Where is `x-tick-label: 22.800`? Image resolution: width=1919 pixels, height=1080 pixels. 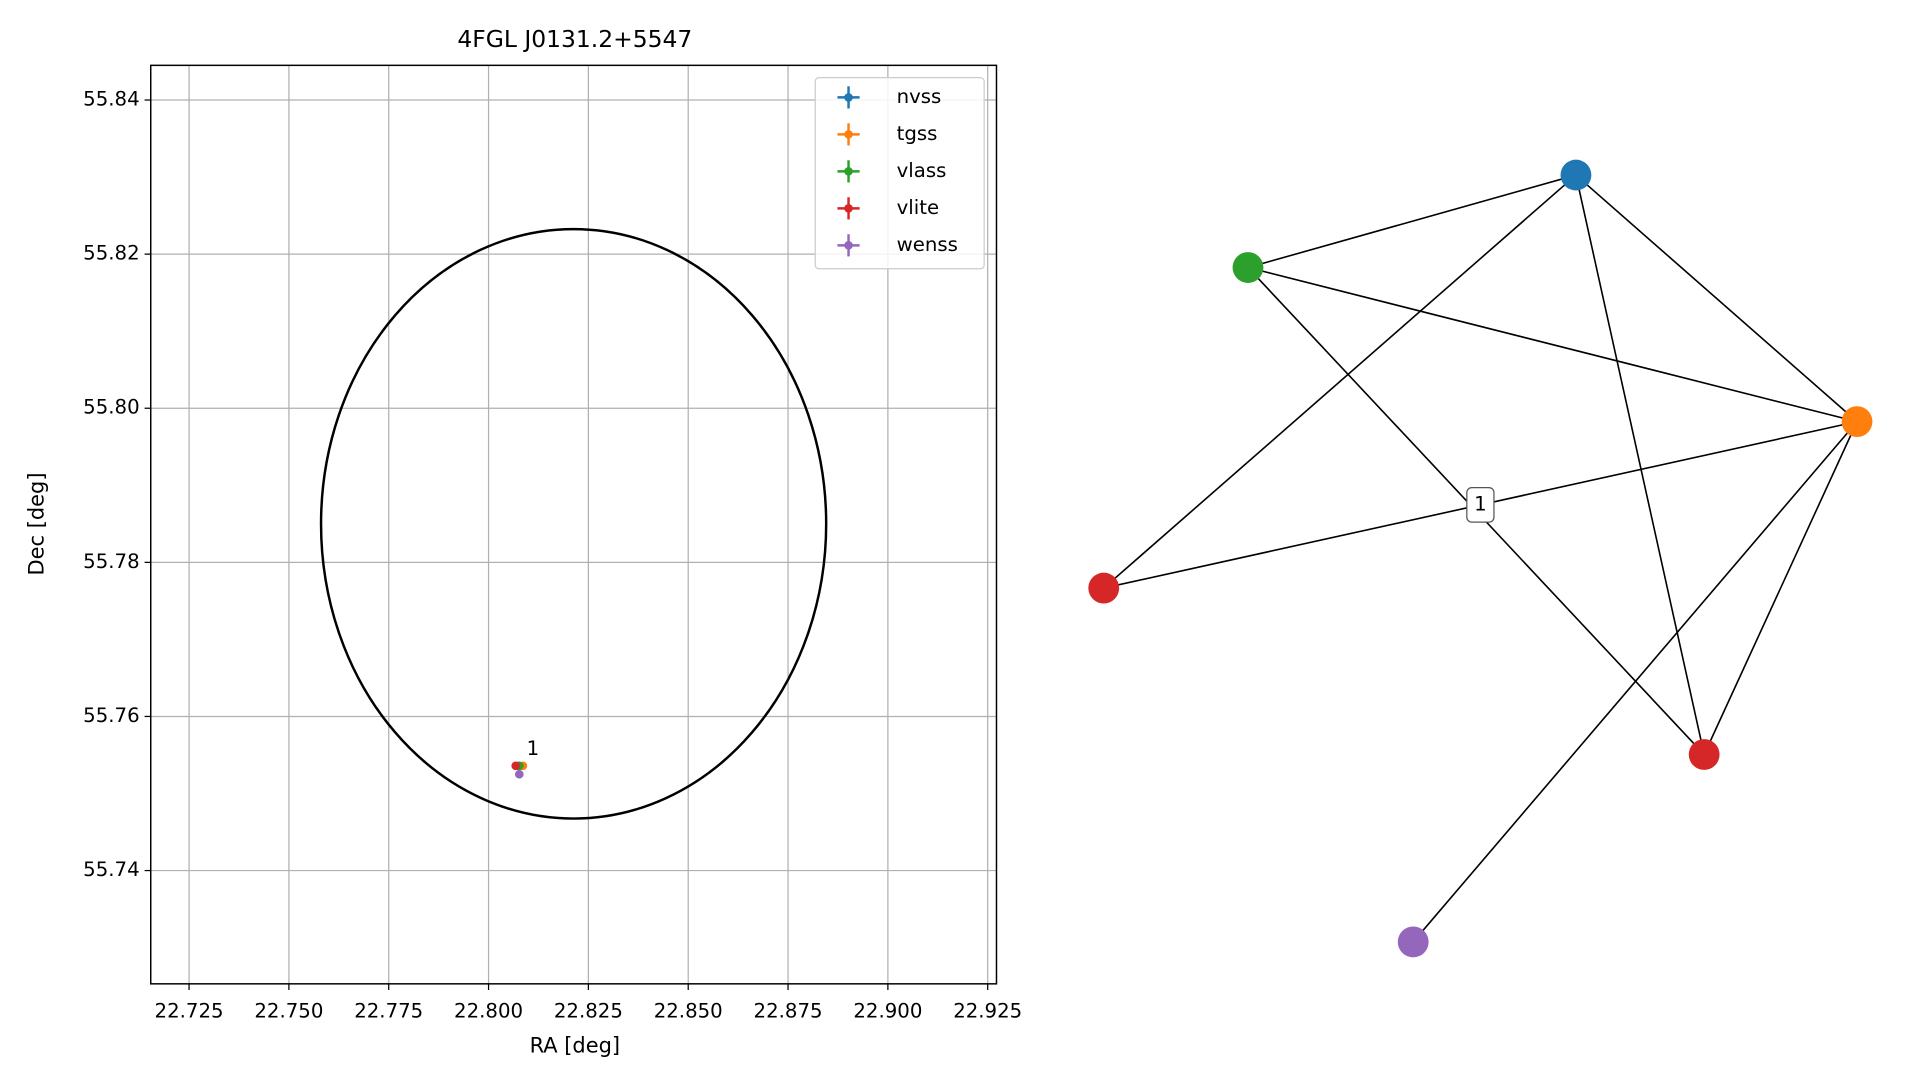
x-tick-label: 22.800 is located at coordinates (488, 1011).